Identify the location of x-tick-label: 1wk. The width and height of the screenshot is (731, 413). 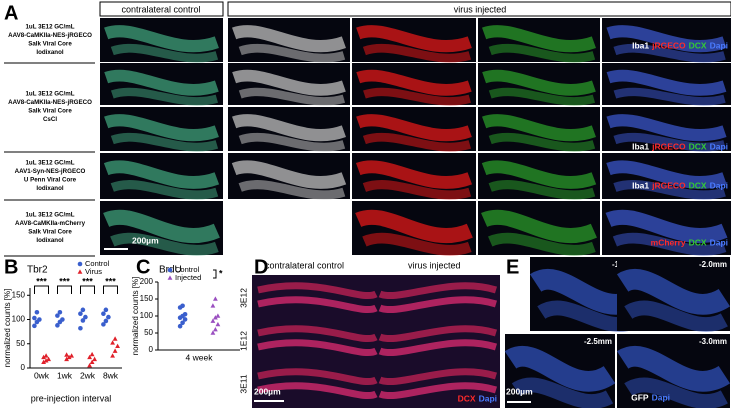
(65, 375).